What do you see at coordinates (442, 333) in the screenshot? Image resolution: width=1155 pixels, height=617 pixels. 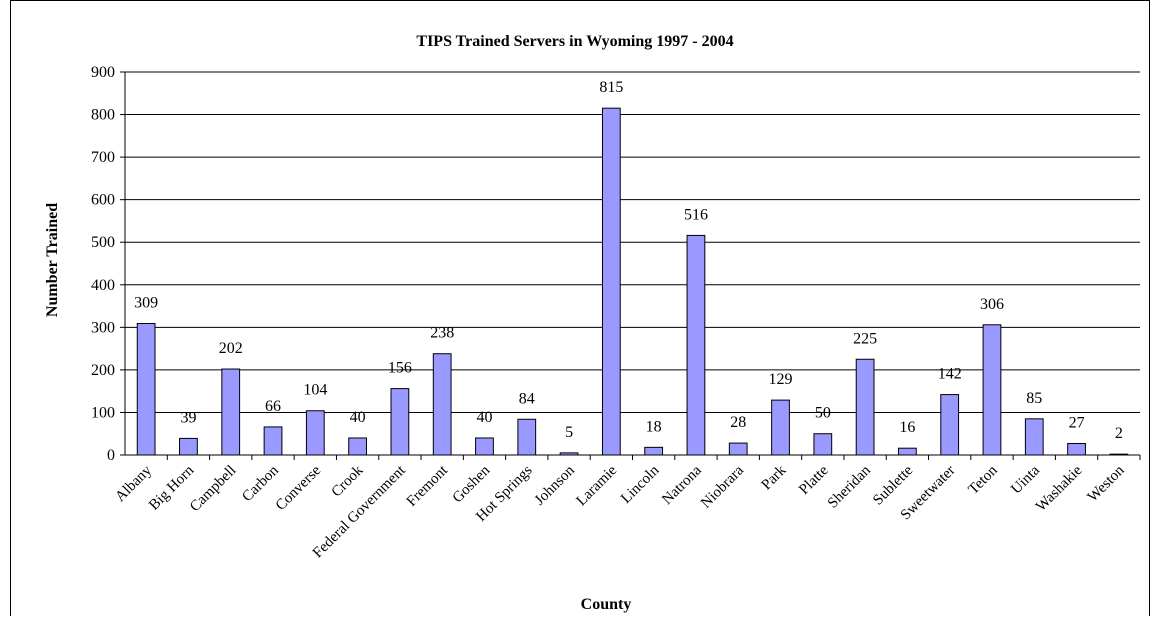 I see `value-label: 238` at bounding box center [442, 333].